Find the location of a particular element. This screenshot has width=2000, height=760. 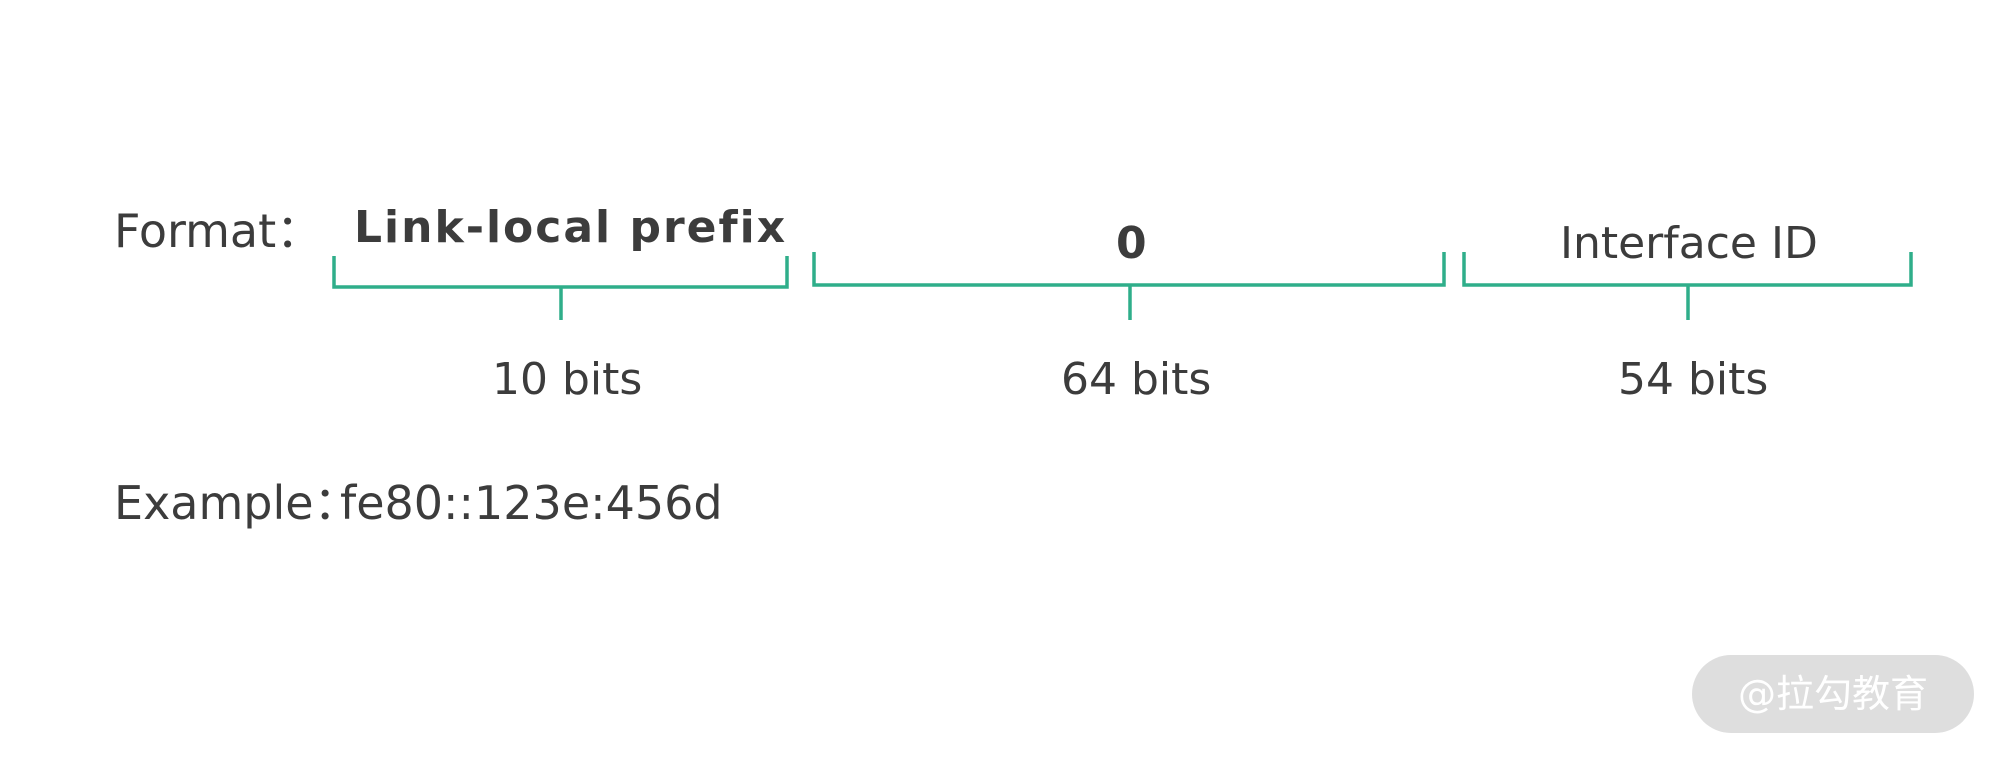

format-label: Format： is located at coordinates (218, 231).